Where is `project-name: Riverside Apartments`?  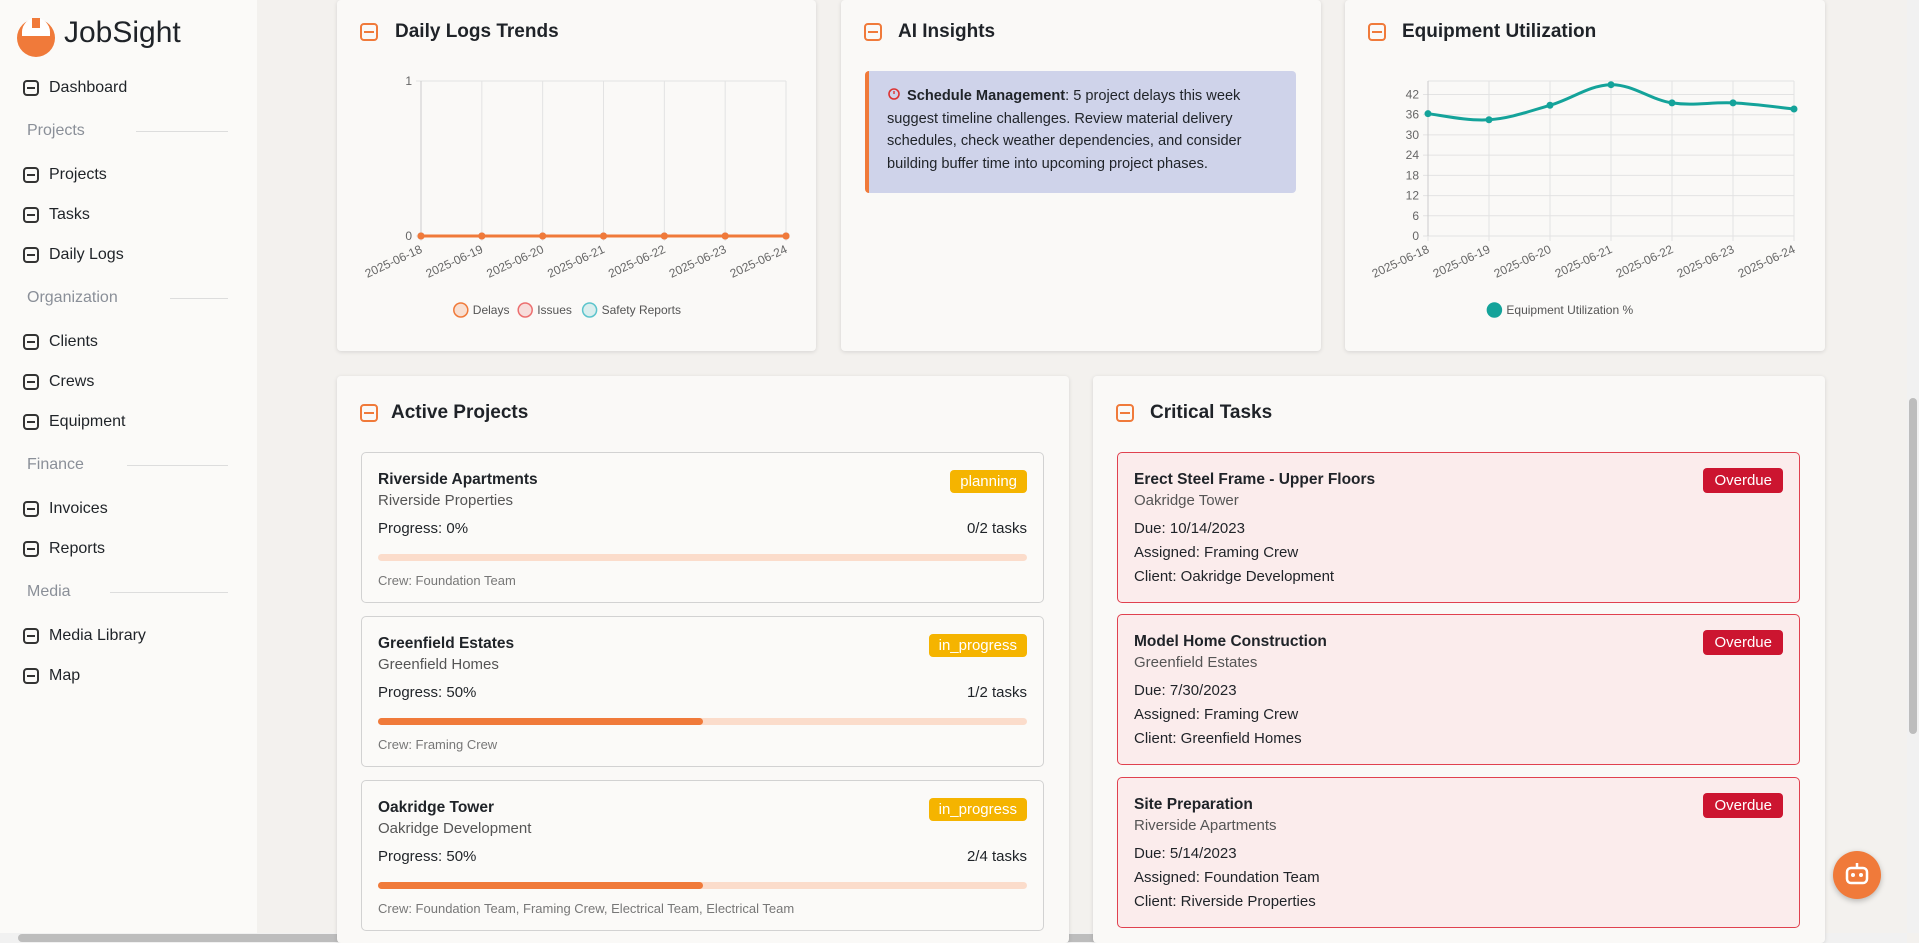 project-name: Riverside Apartments is located at coordinates (458, 479).